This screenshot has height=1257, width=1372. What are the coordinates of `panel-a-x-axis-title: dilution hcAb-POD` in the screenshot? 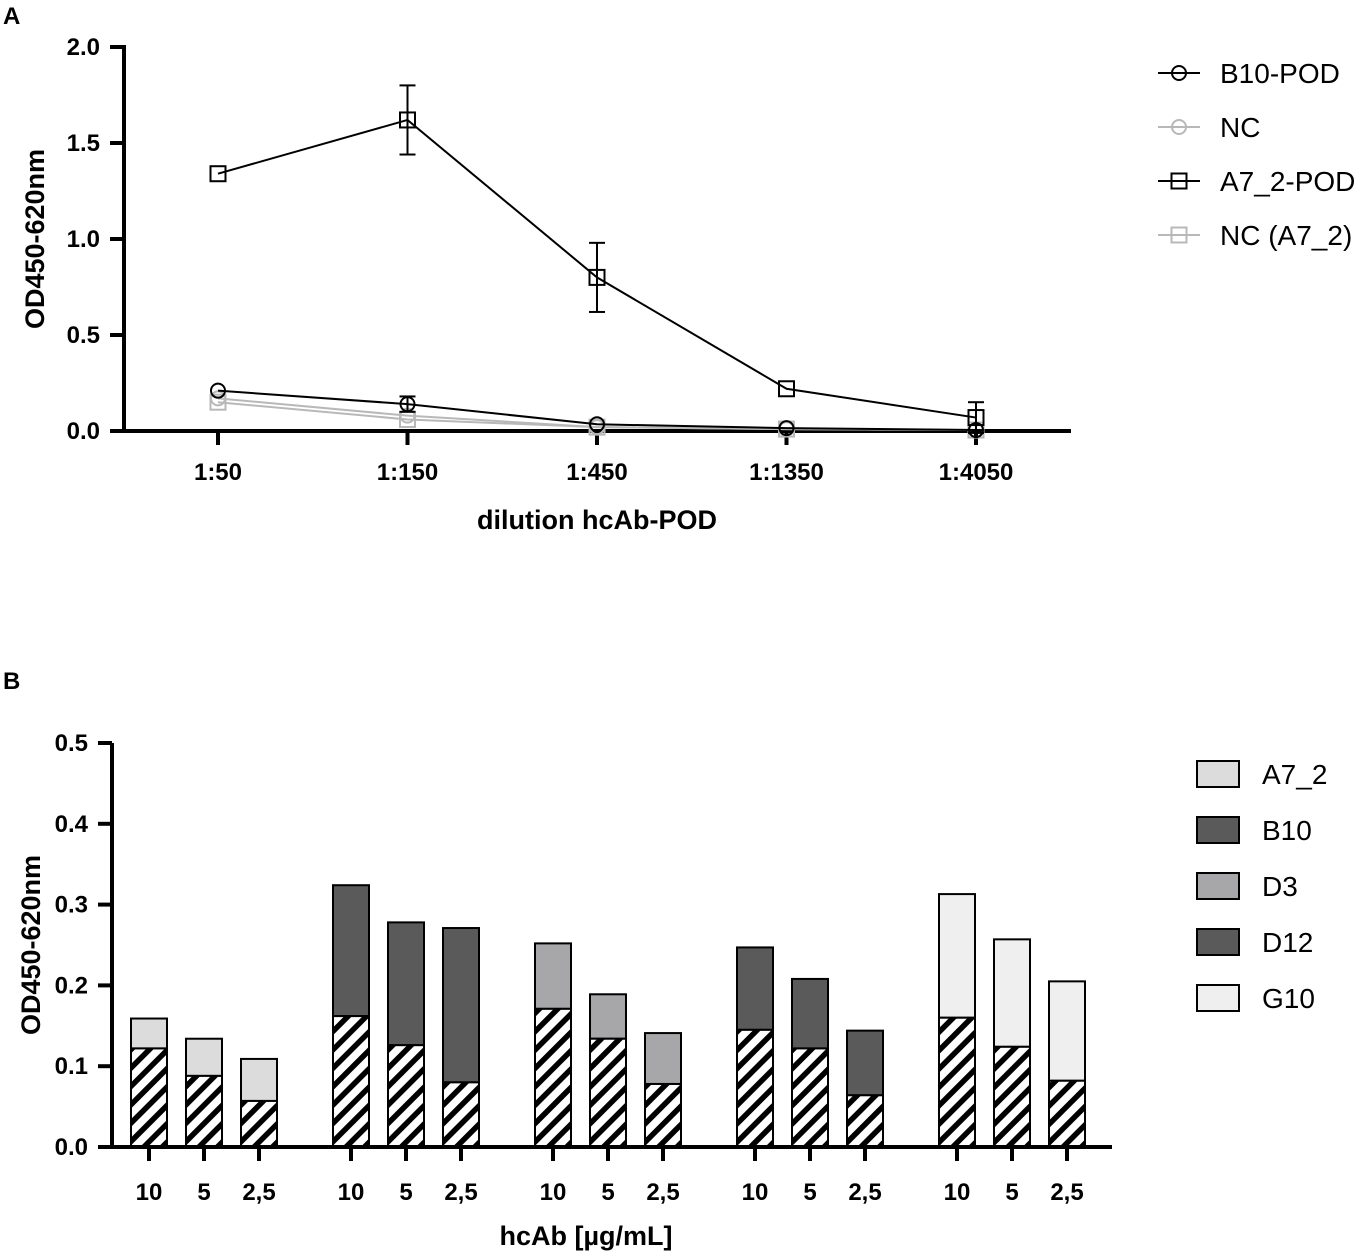 It's located at (597, 520).